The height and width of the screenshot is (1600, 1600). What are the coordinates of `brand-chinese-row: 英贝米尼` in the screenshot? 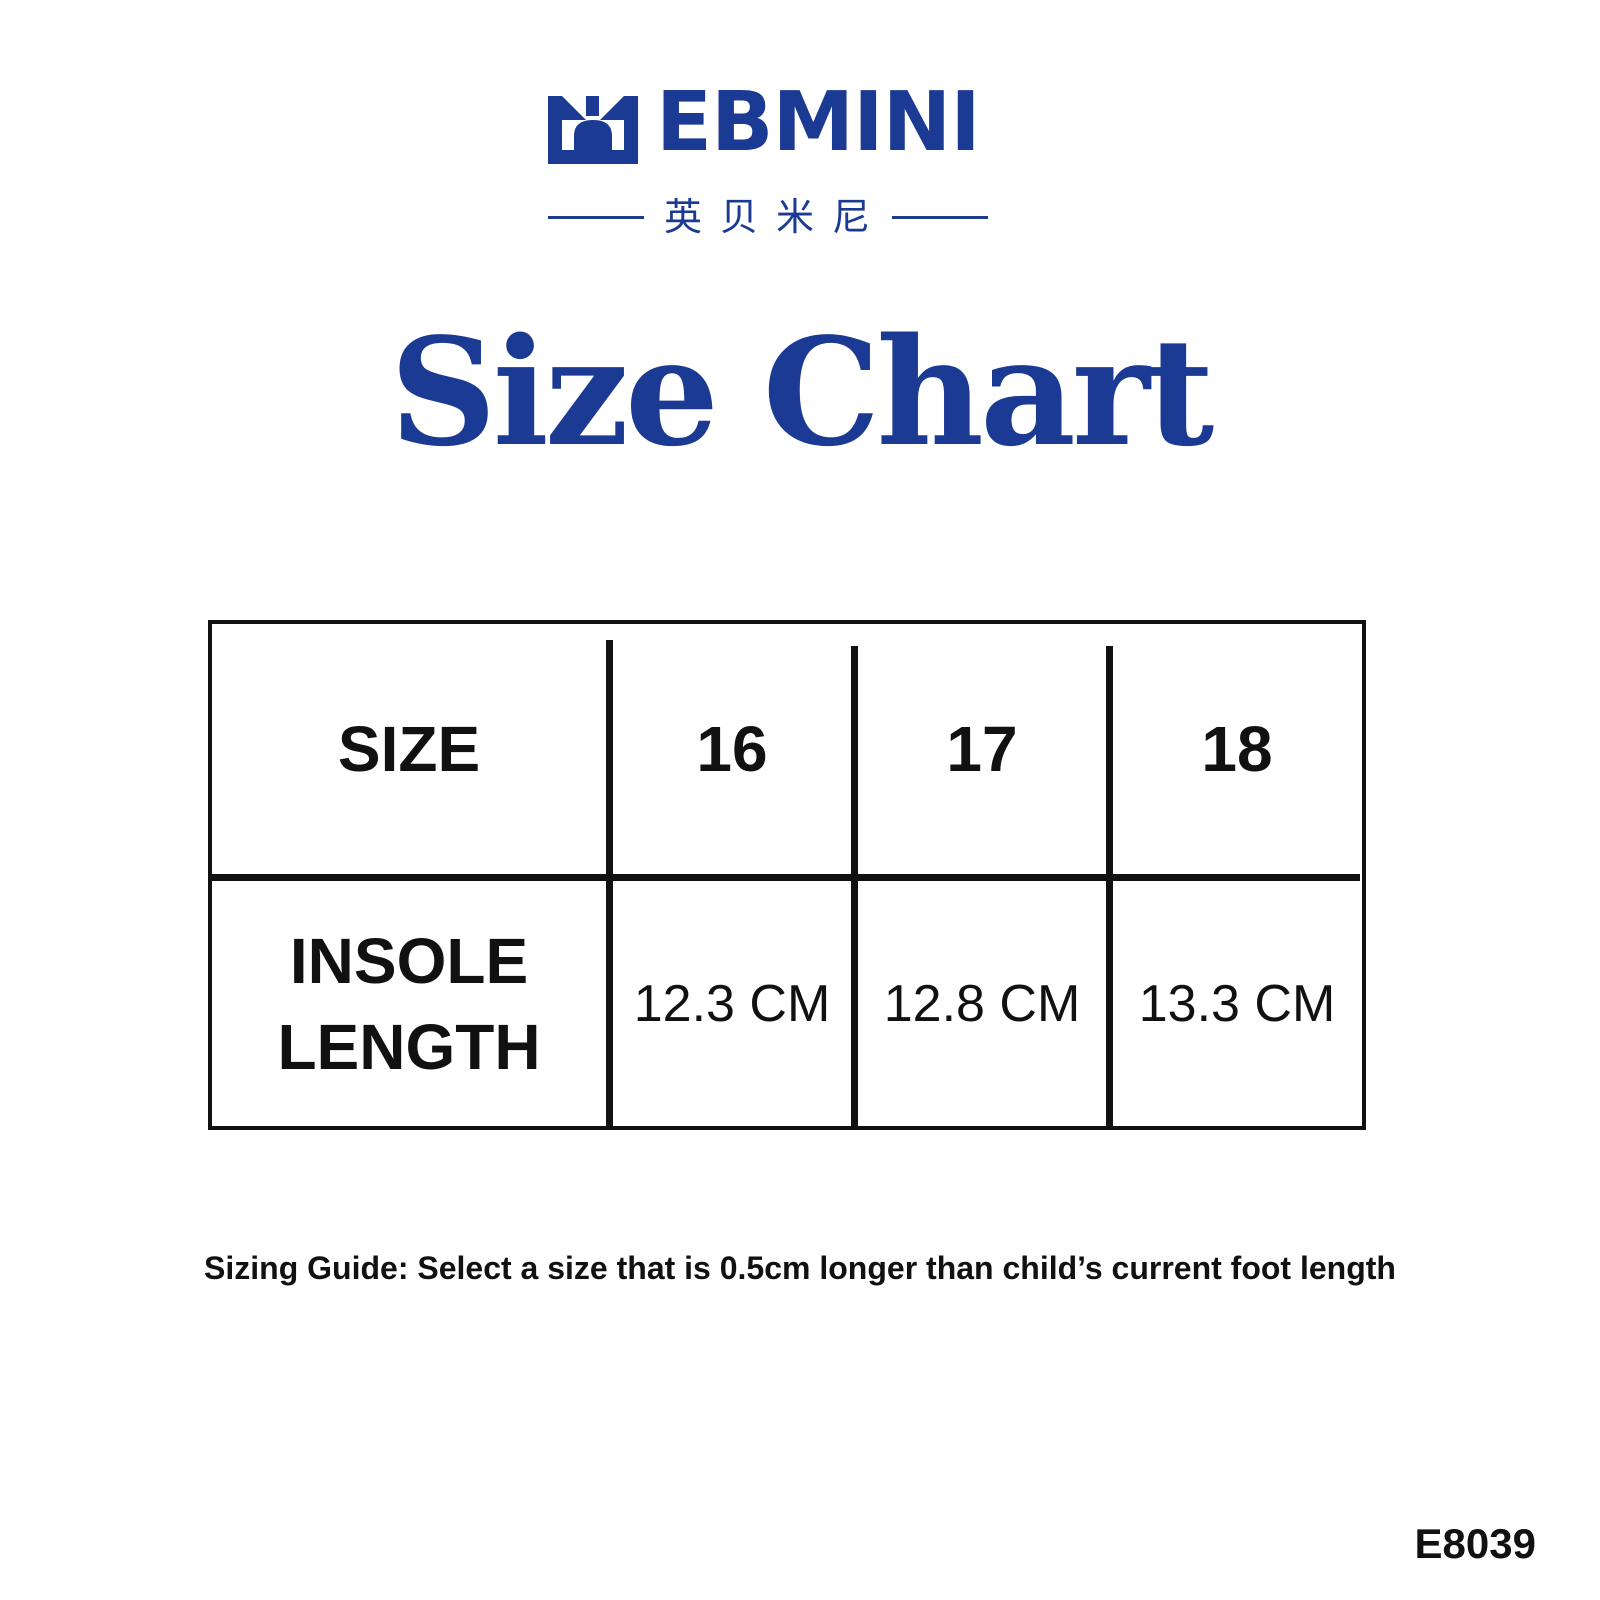 It's located at (768, 217).